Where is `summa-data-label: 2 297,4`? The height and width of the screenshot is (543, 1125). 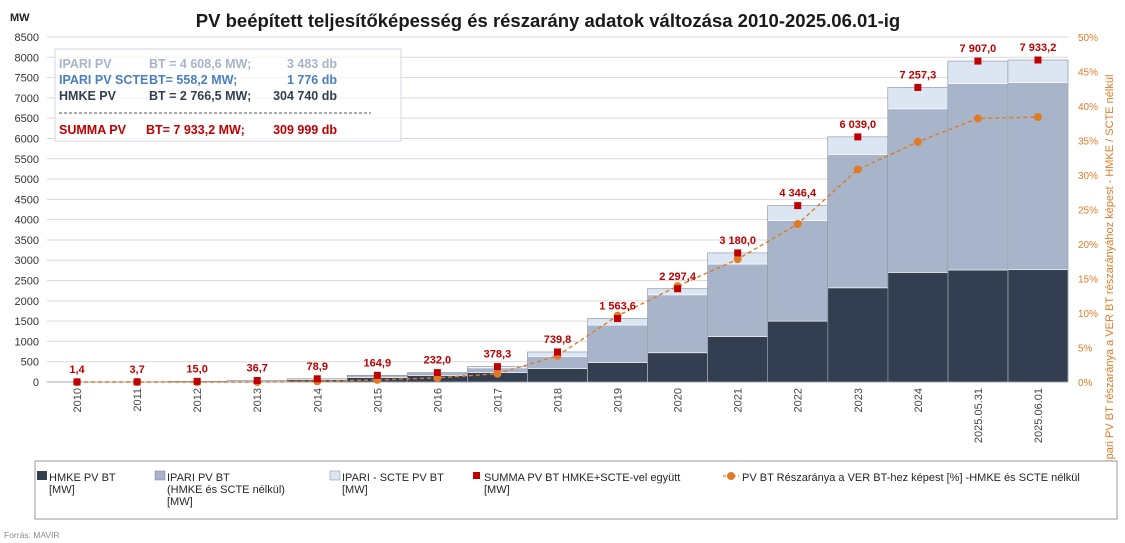 summa-data-label: 2 297,4 is located at coordinates (678, 277).